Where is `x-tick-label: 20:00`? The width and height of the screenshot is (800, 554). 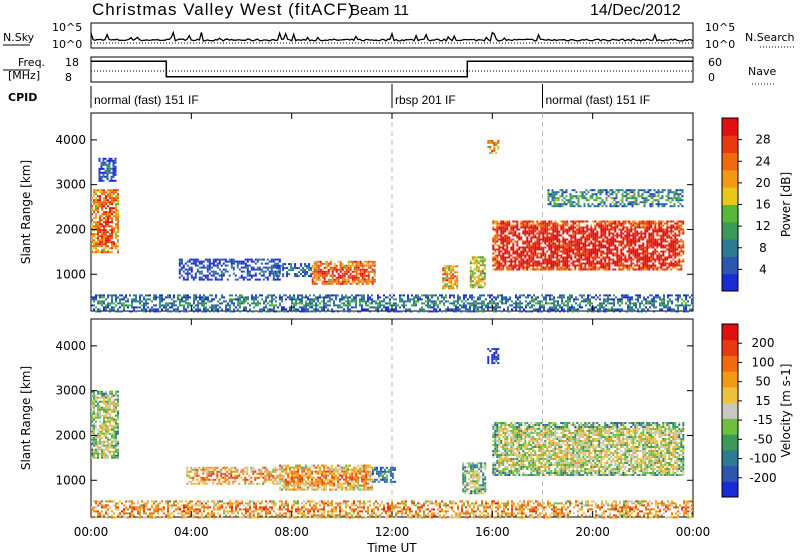 x-tick-label: 20:00 is located at coordinates (592, 532).